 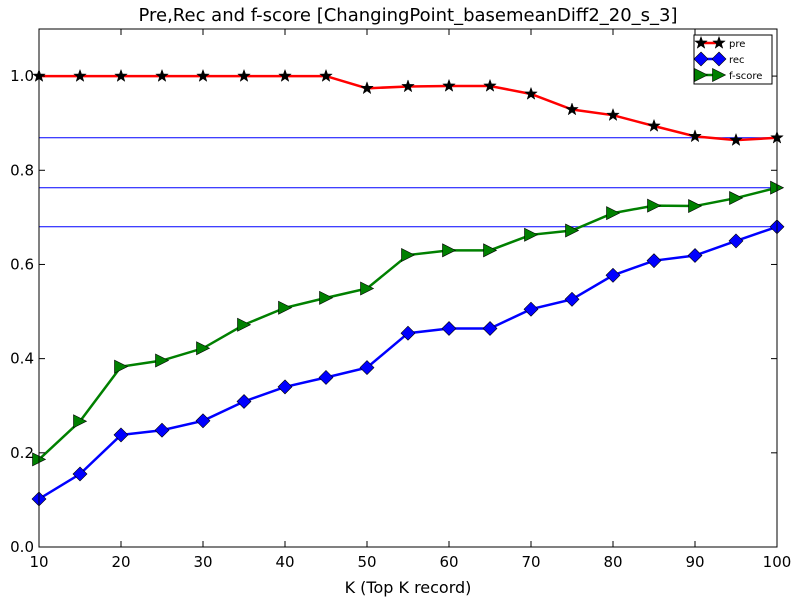 I want to click on y-tick-label: 0.8, so click(x=22, y=170).